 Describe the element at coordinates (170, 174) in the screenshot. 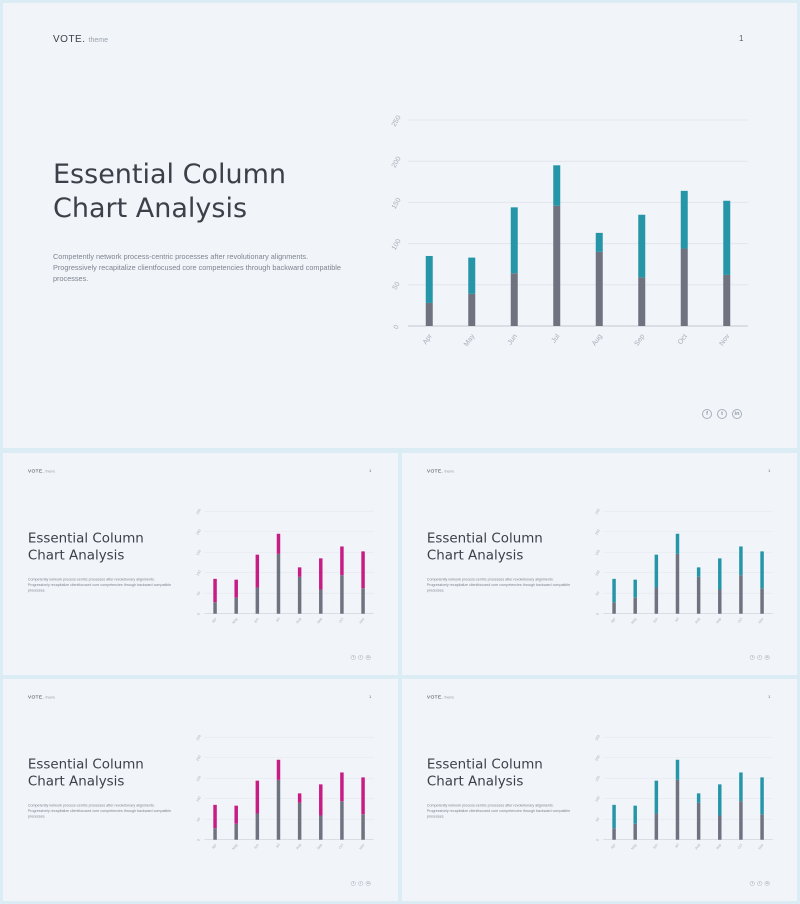

I see `slide-title-line-1: Essential Column` at that location.